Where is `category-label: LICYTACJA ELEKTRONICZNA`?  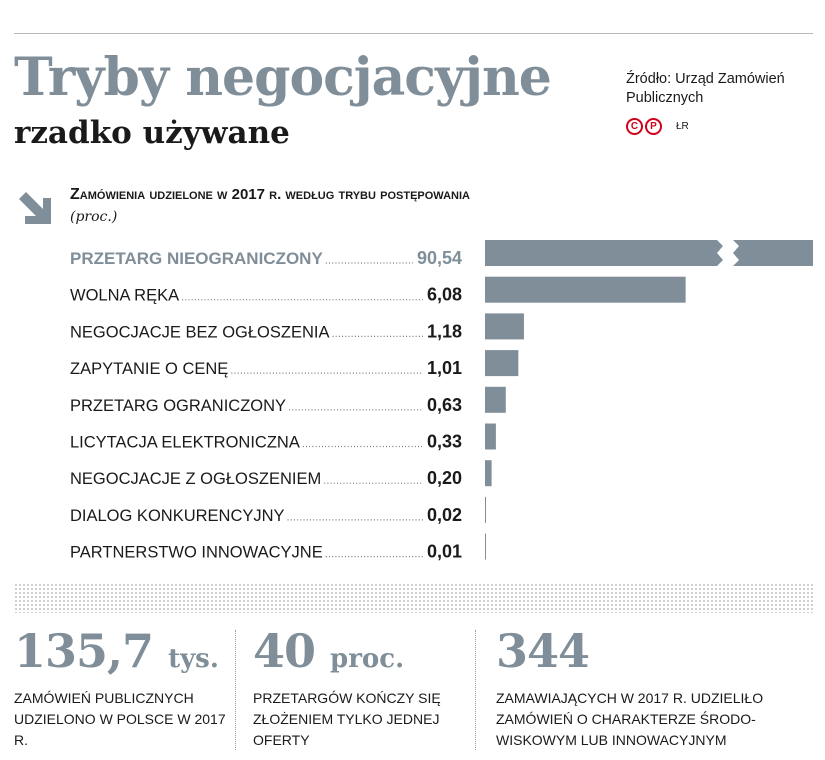
category-label: LICYTACJA ELEKTRONICZNA is located at coordinates (185, 443).